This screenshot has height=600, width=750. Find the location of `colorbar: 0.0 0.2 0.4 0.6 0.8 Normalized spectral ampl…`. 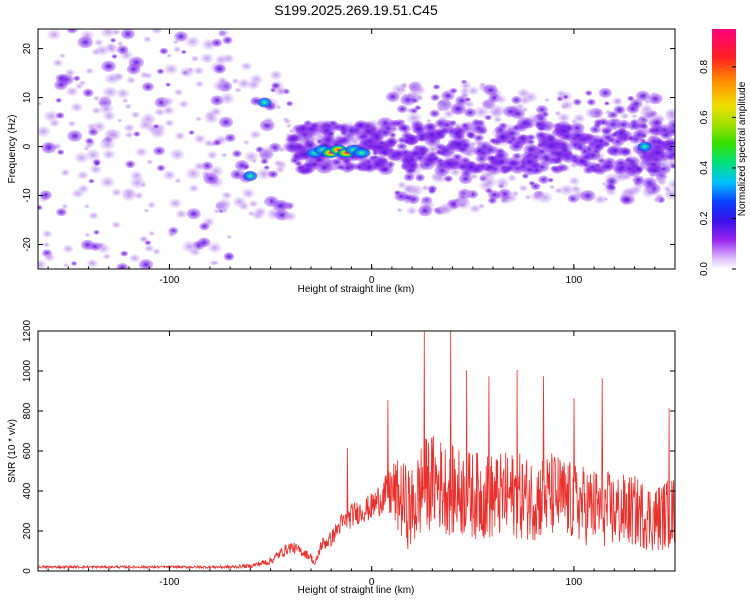

colorbar: 0.0 0.2 0.4 0.6 0.8 Normalized spectral ampl… is located at coordinates (723, 152).